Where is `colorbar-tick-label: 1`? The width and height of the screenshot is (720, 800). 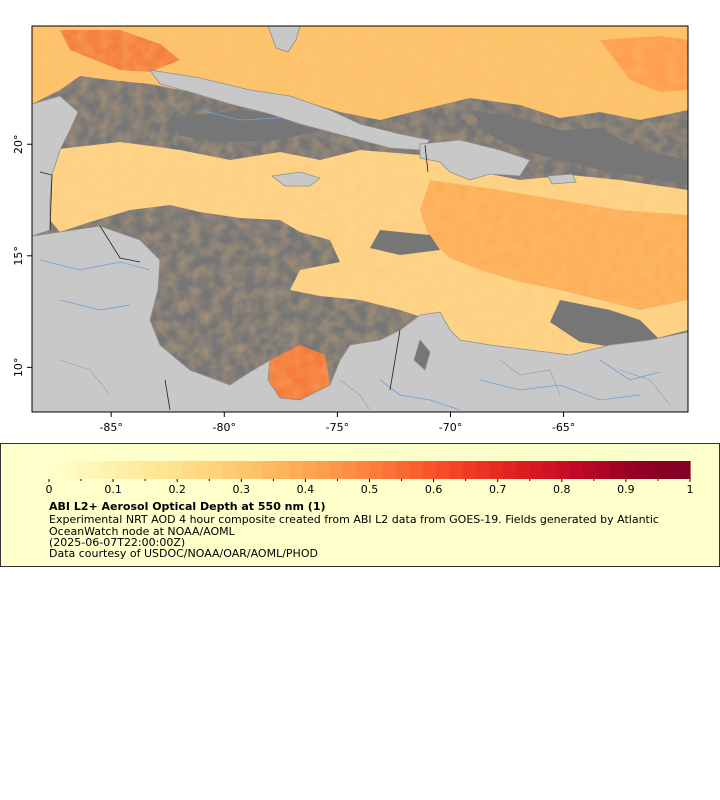
colorbar-tick-label: 1 is located at coordinates (690, 489).